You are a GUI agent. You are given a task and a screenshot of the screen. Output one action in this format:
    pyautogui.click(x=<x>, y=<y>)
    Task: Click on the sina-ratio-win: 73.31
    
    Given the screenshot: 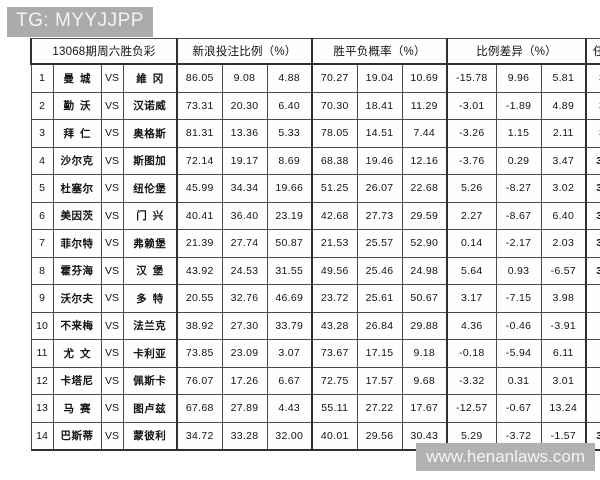 What is the action you would take?
    pyautogui.click(x=199, y=105)
    